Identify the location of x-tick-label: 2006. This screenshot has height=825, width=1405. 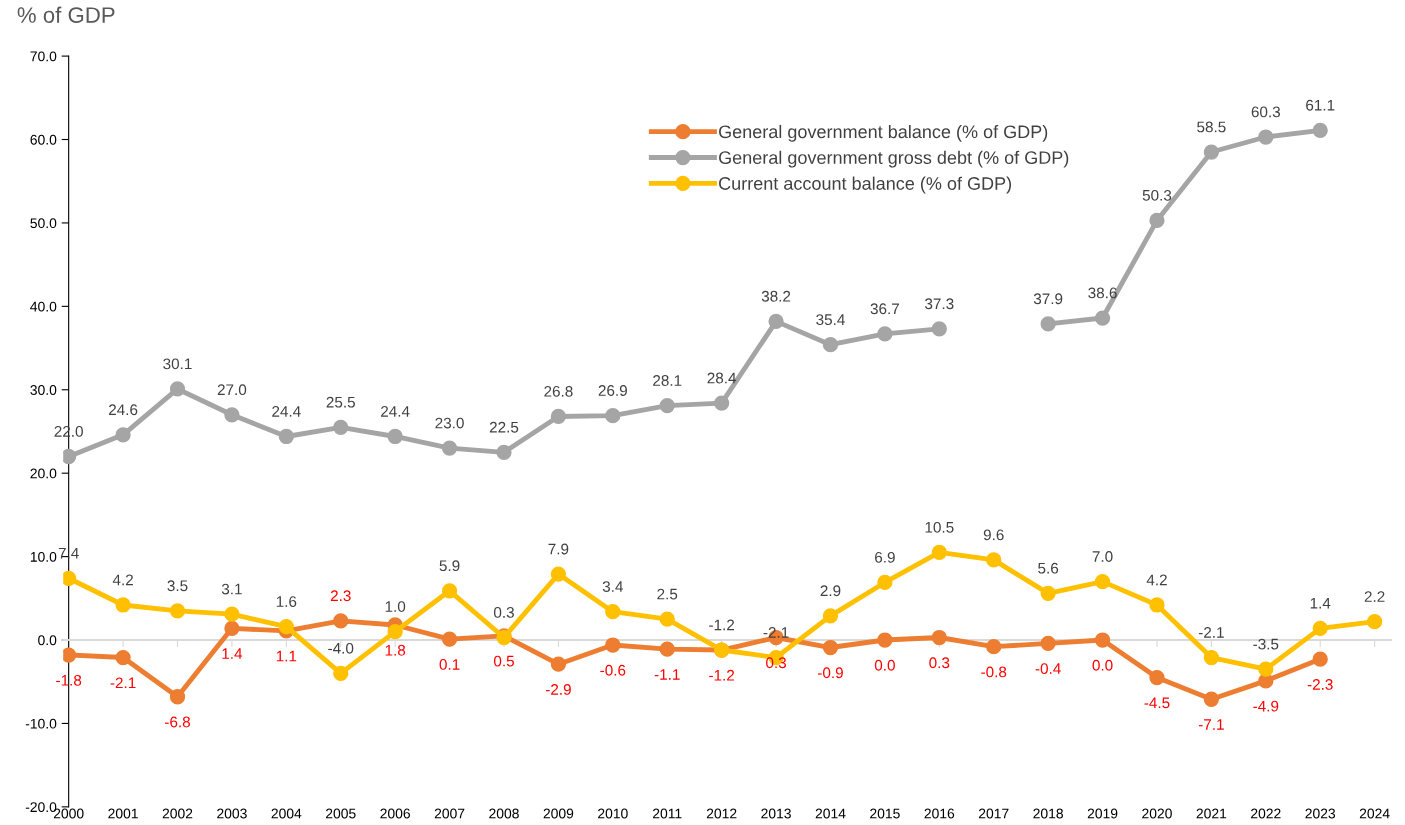
(395, 813).